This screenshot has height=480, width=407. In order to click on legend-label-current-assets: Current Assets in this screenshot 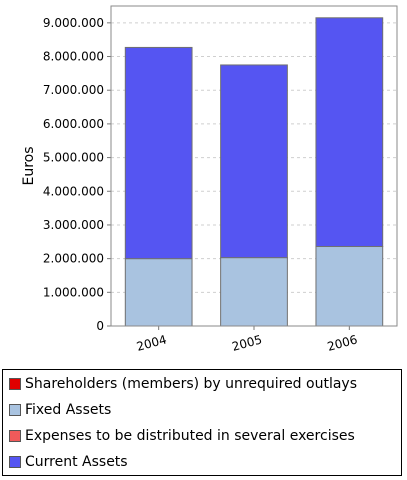, I will do `click(76, 462)`.